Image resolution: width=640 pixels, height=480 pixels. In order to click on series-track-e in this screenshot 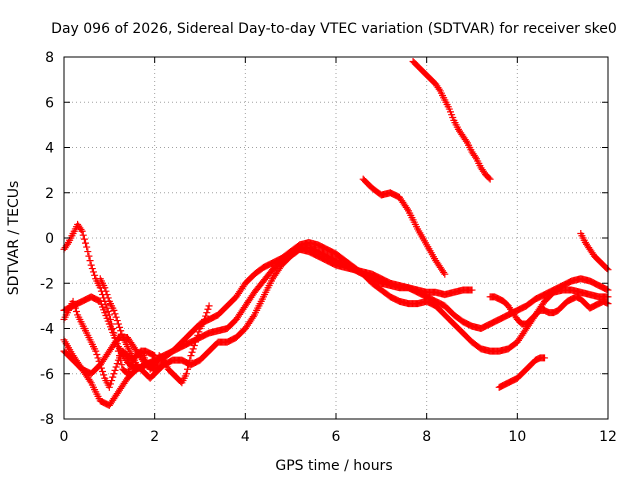, I will do `click(109, 344)`.